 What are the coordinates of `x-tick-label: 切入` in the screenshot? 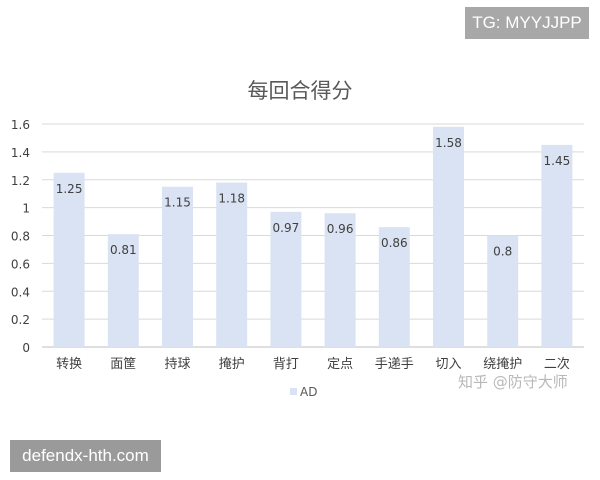 It's located at (448, 364).